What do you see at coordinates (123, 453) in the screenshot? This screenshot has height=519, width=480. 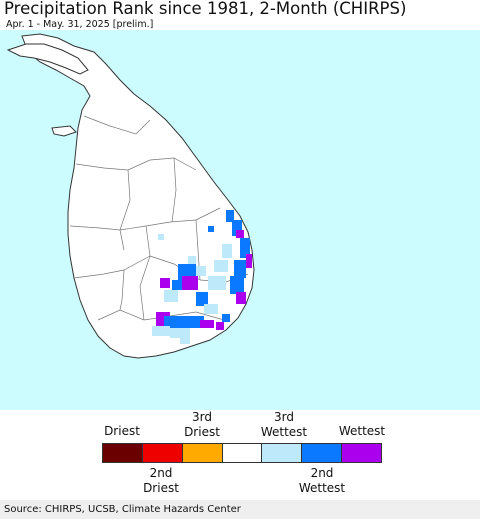 I see `legend-swatch-driest` at bounding box center [123, 453].